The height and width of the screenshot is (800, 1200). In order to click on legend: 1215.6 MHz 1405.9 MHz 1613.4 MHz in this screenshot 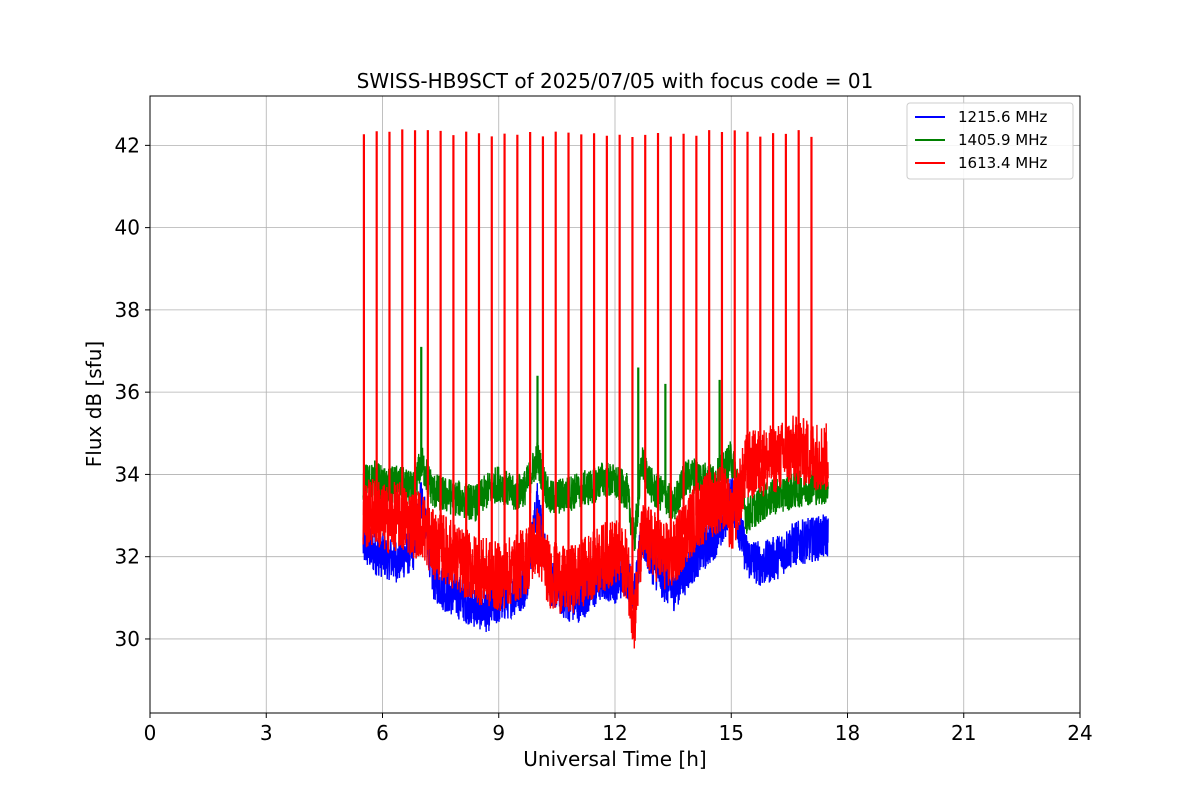, I will do `click(990, 141)`.